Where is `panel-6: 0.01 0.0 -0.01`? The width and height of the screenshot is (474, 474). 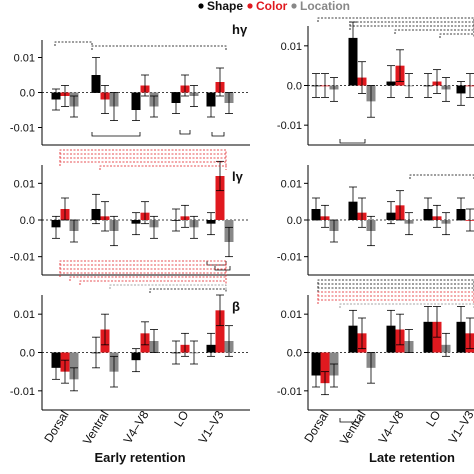
panel-6: 0.01 0.0 -0.01 is located at coordinates (375, 353).